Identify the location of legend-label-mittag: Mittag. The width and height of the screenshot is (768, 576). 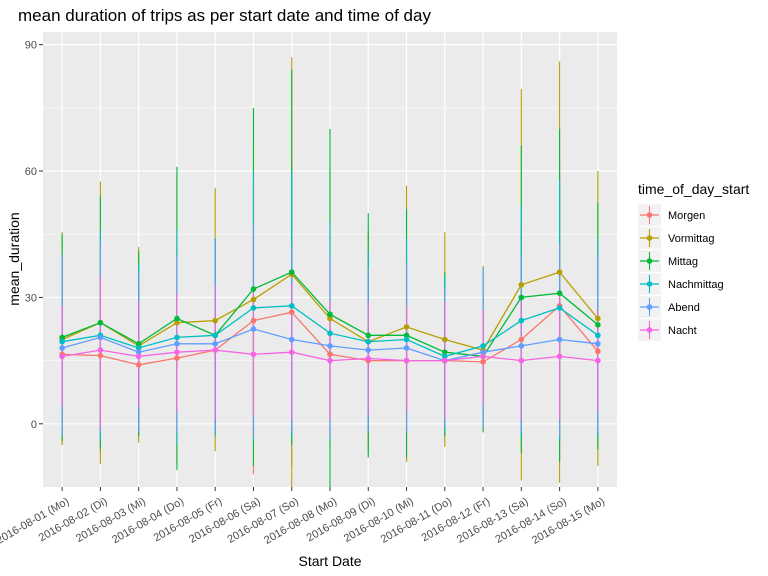
(683, 262).